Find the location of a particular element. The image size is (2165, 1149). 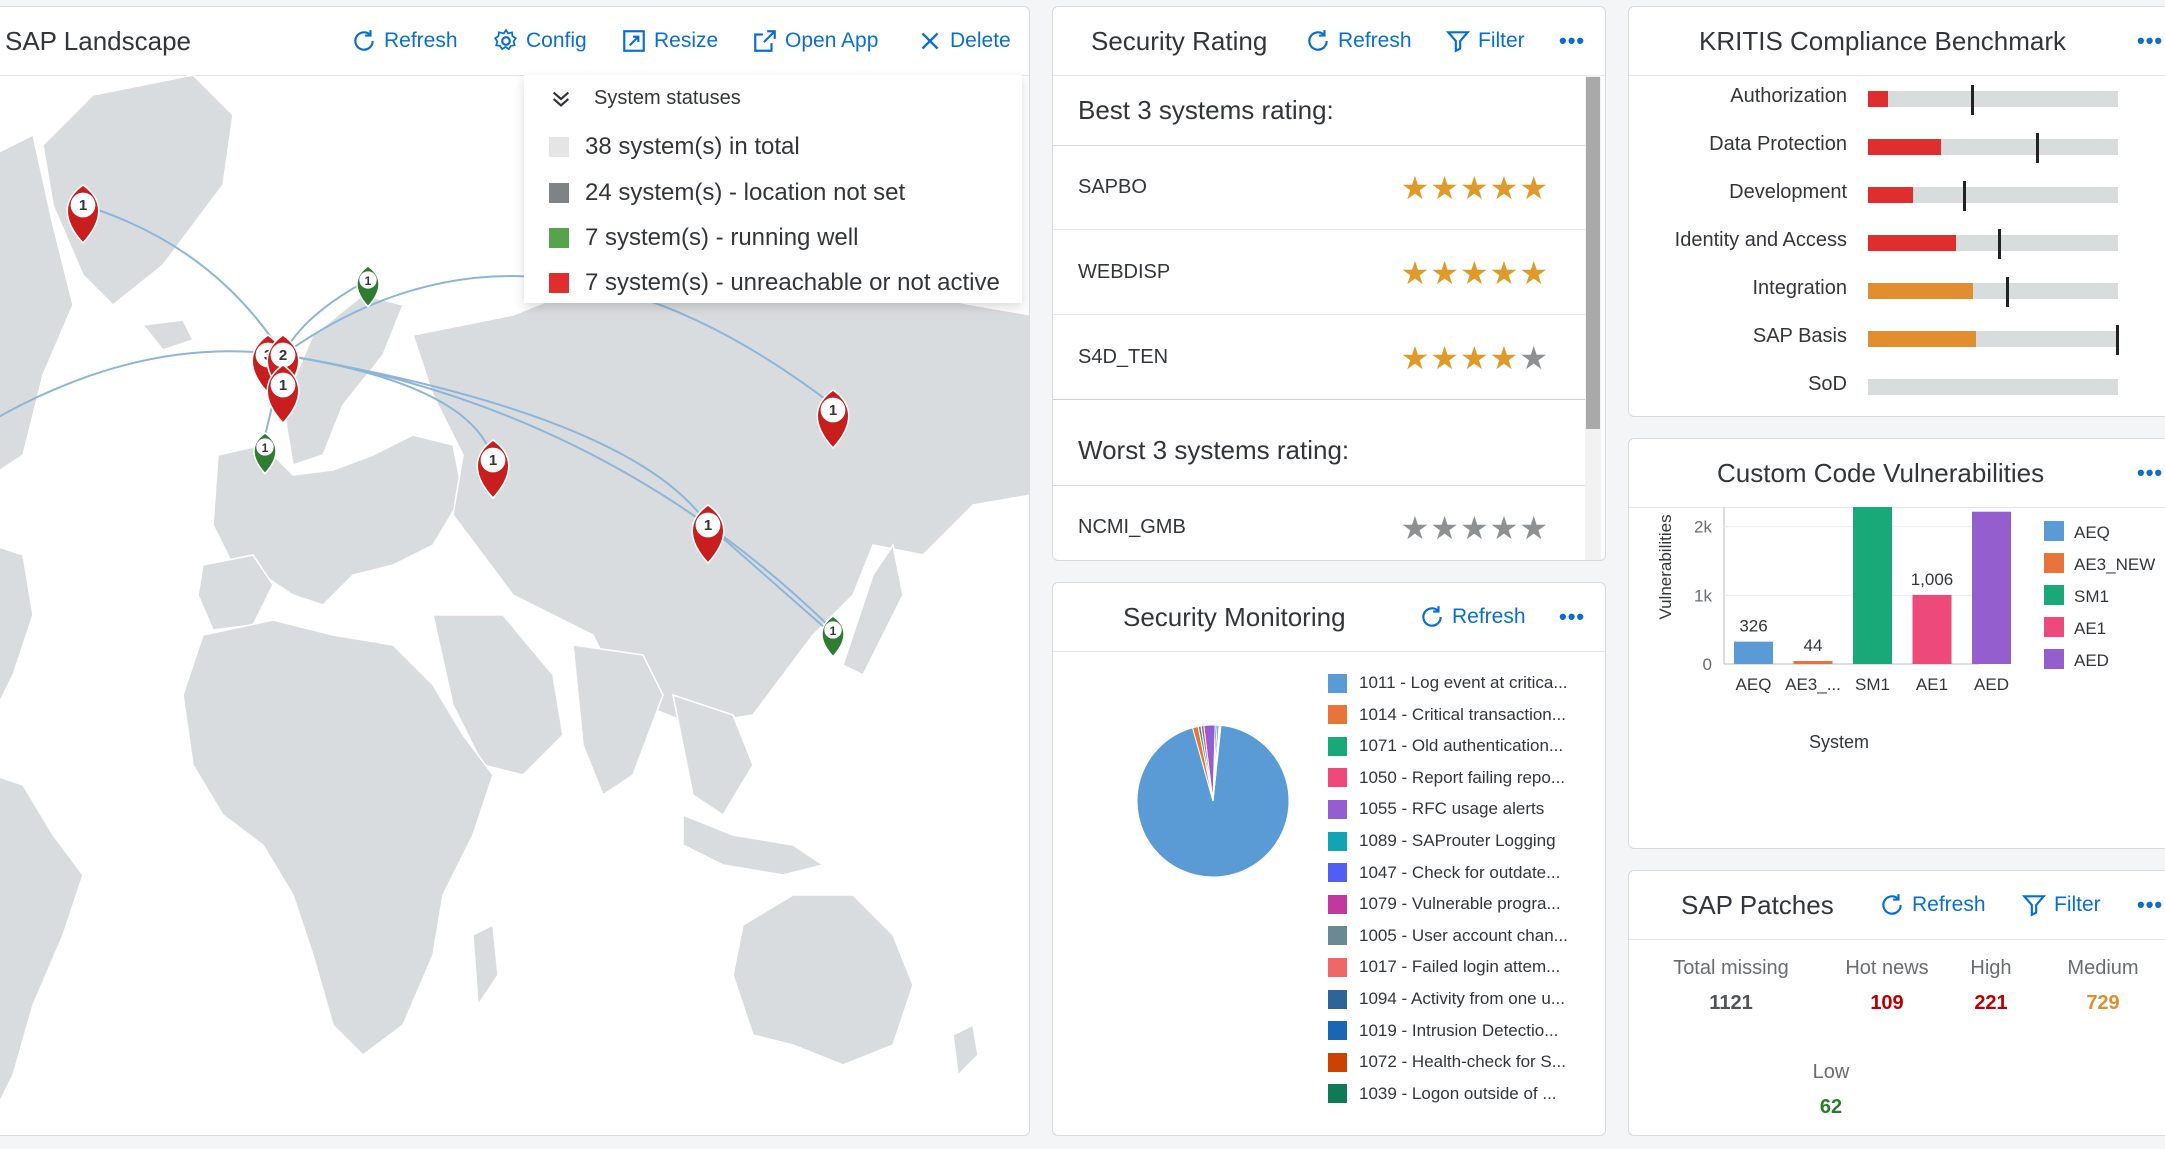

vuln-title: Custom Code Vulnerabilities is located at coordinates (1881, 472).